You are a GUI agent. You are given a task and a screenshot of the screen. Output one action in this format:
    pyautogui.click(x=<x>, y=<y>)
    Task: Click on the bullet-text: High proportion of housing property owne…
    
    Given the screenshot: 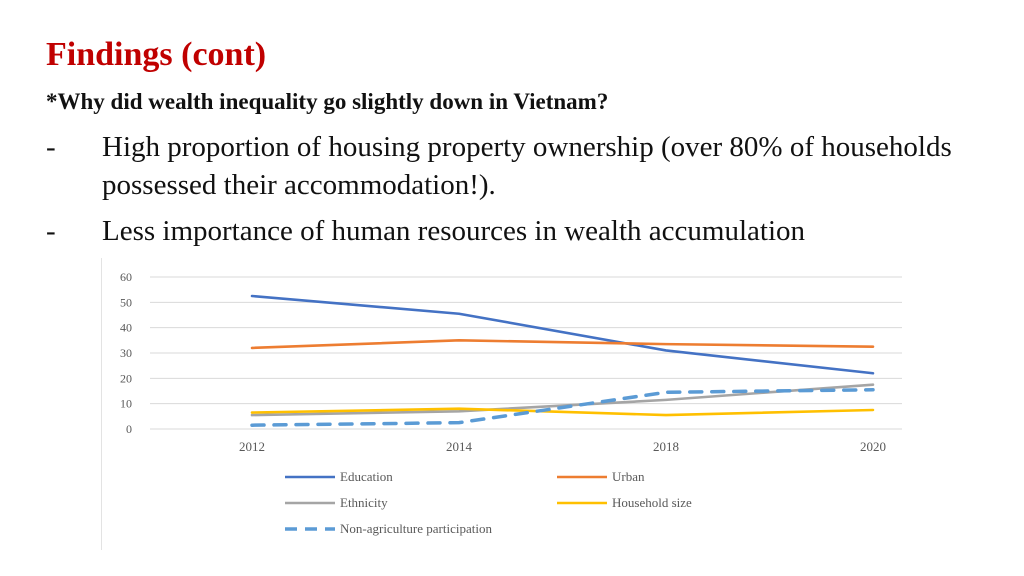 What is the action you would take?
    pyautogui.click(x=527, y=166)
    